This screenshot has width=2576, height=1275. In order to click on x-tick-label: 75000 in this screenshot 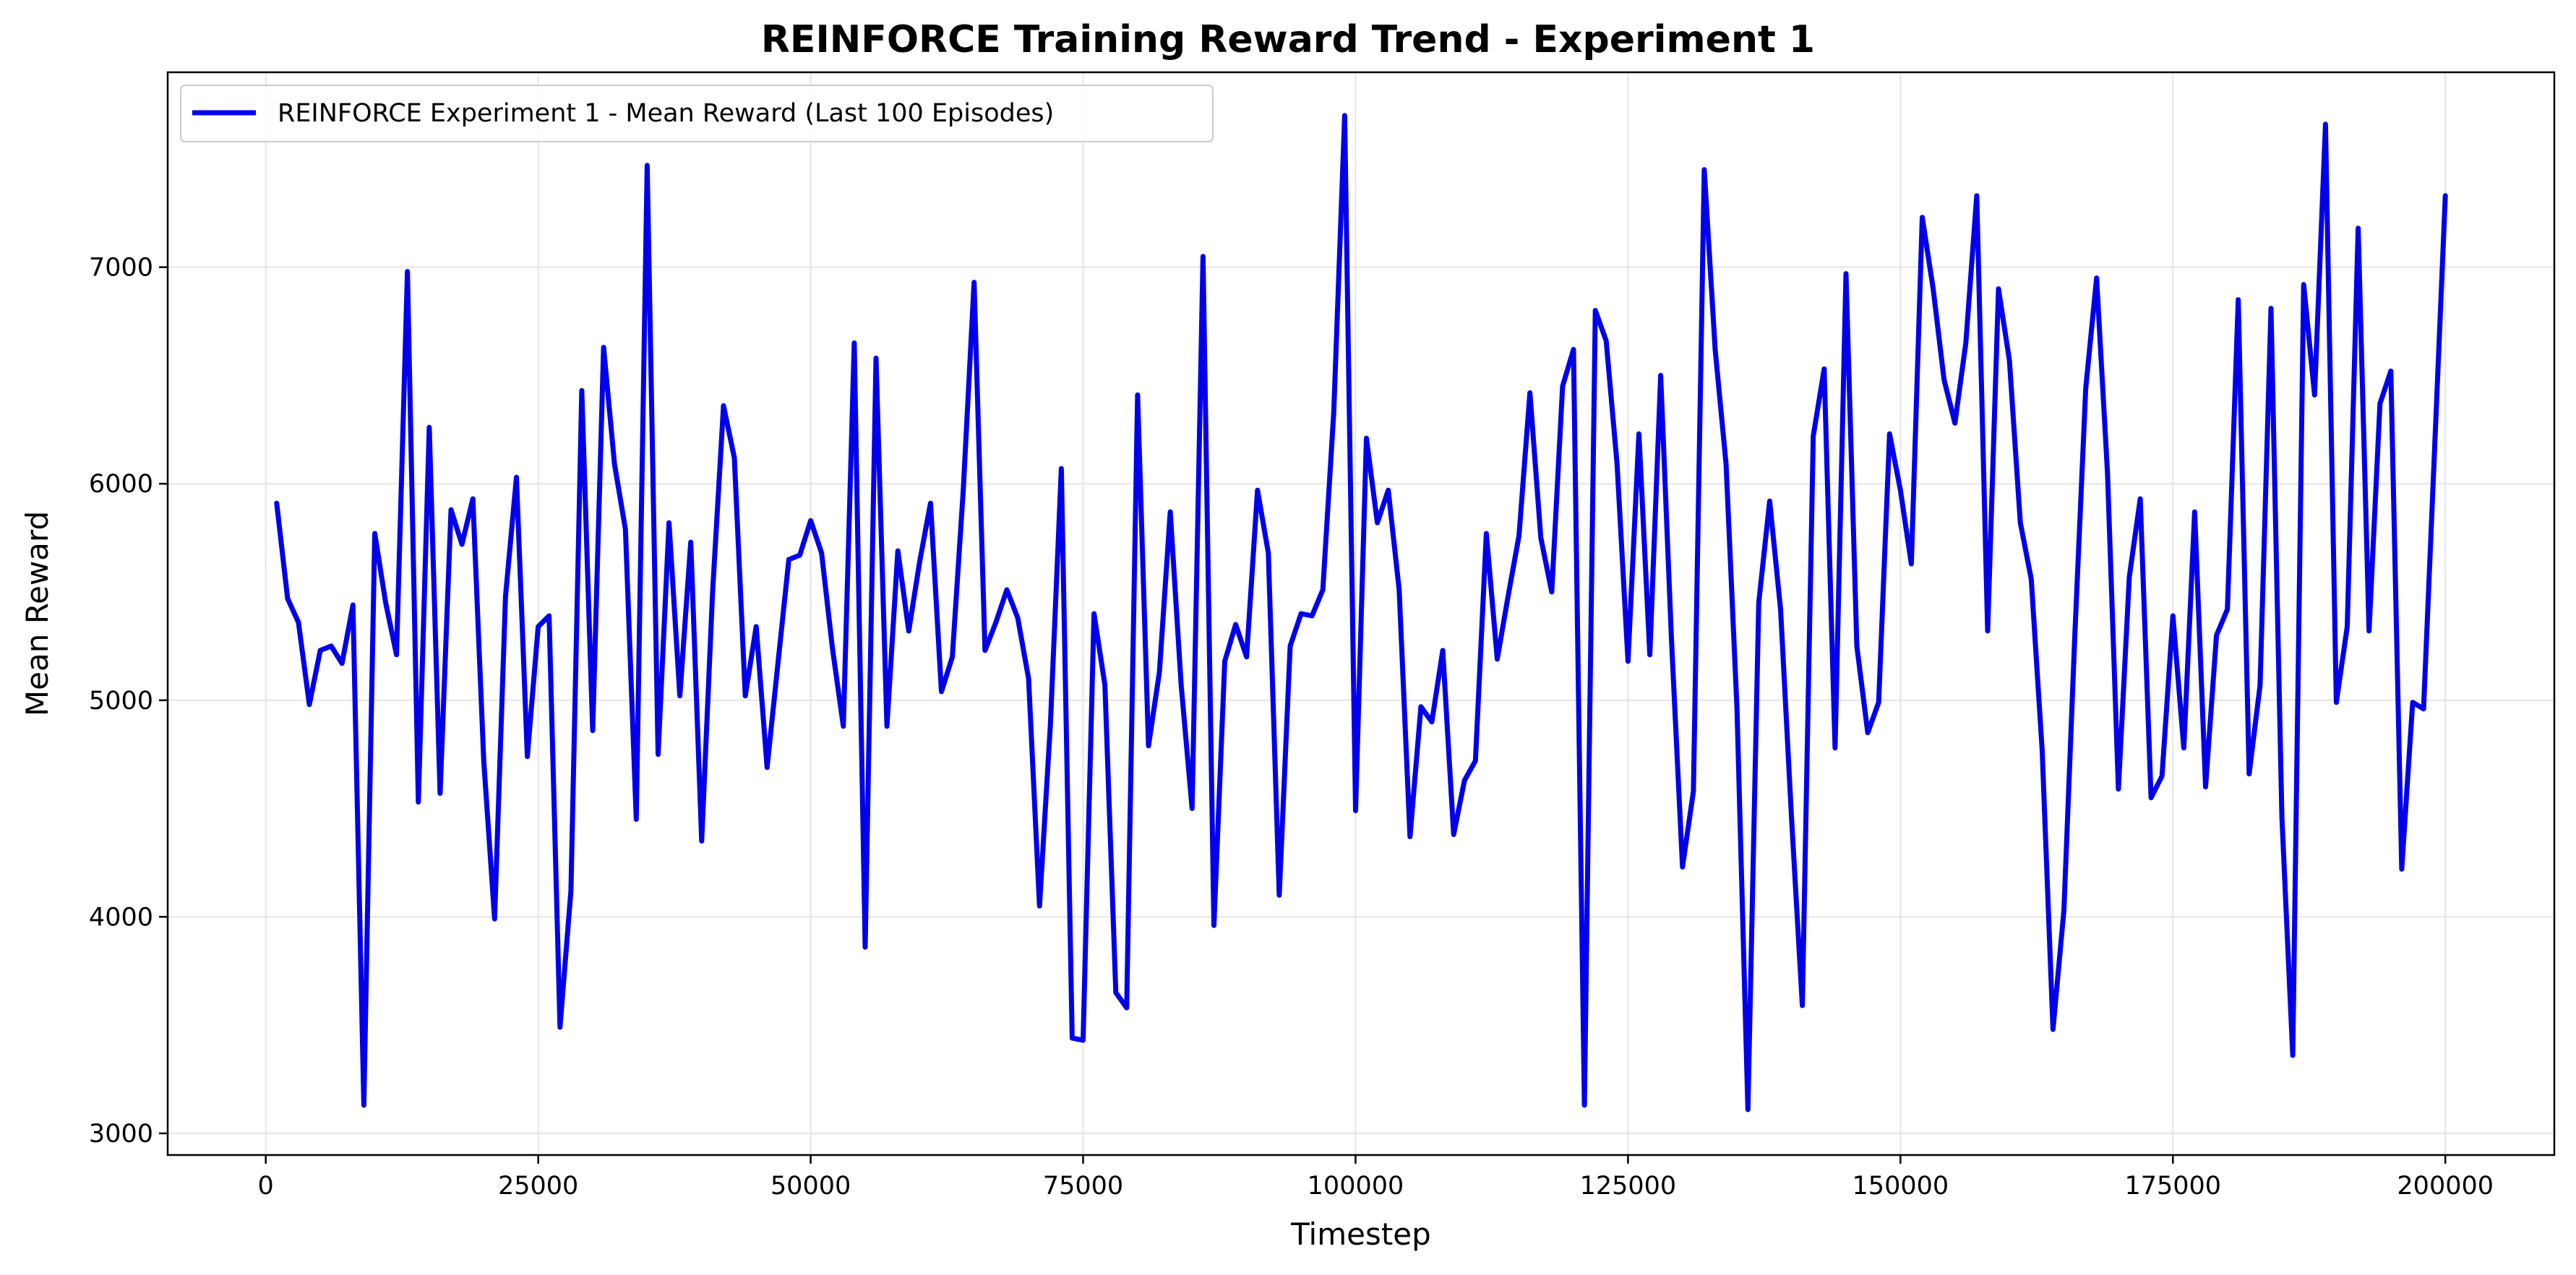, I will do `click(1083, 1186)`.